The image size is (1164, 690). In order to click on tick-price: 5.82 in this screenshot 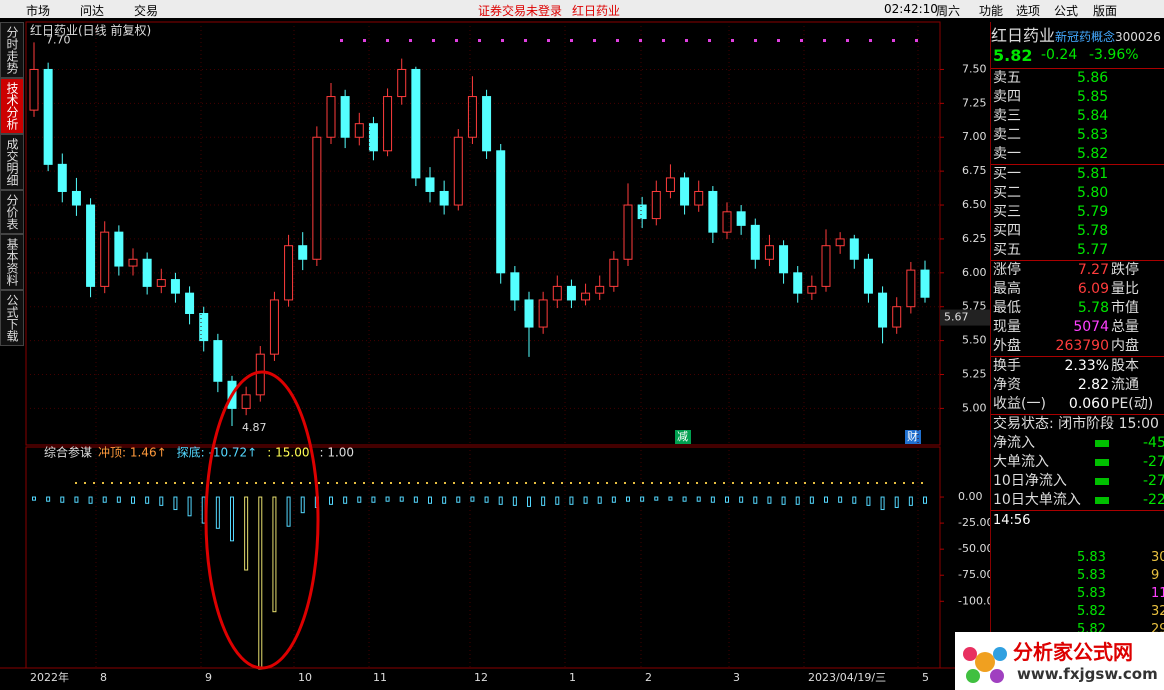, I will do `click(1091, 611)`.